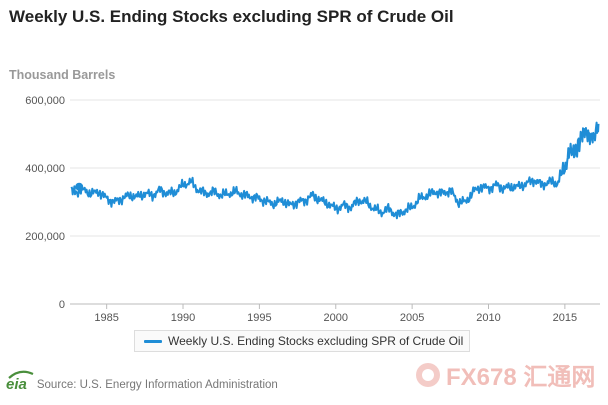  Describe the element at coordinates (45, 169) in the screenshot. I see `y-tick-label: 400,000` at that location.